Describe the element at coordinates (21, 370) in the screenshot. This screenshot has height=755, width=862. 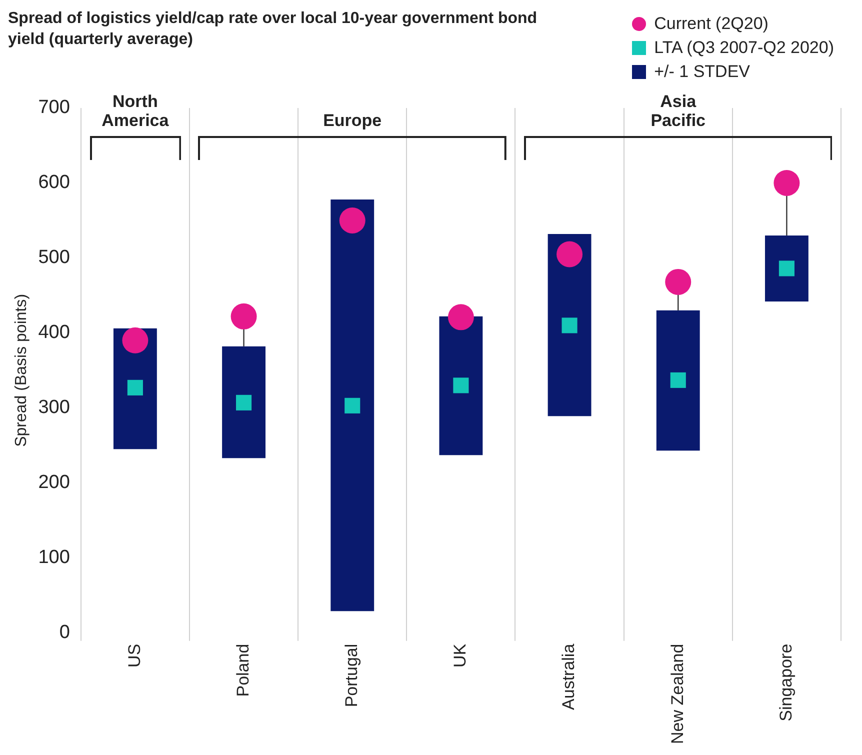
I see `y-axis-title: Spread (Basis points)` at that location.